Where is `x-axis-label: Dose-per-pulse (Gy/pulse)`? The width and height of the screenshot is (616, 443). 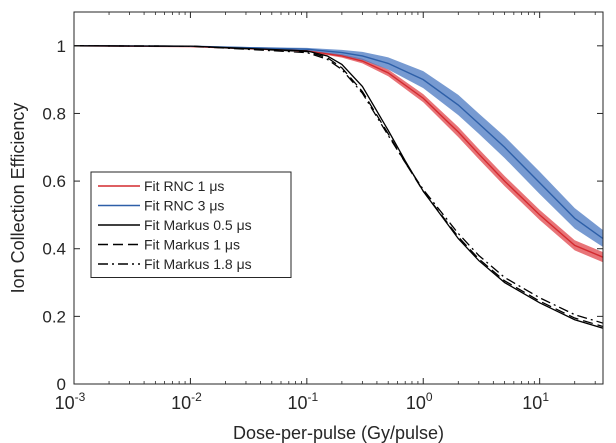 x-axis-label: Dose-per-pulse (Gy/pulse) is located at coordinates (338, 433).